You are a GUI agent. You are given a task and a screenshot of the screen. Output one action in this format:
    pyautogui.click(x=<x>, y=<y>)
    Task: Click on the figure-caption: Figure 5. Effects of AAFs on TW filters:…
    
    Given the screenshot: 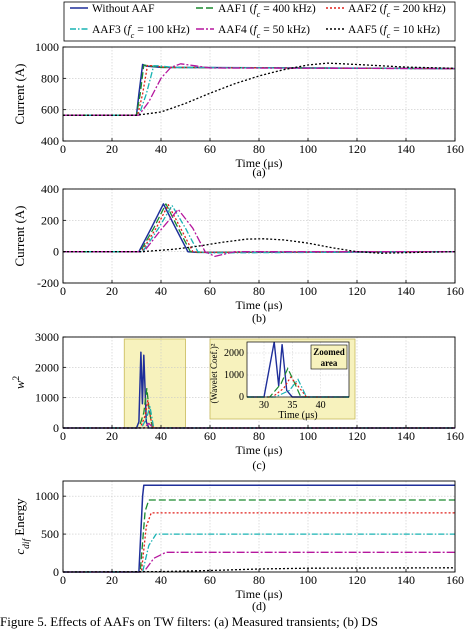 What is the action you would take?
    pyautogui.click(x=189, y=621)
    